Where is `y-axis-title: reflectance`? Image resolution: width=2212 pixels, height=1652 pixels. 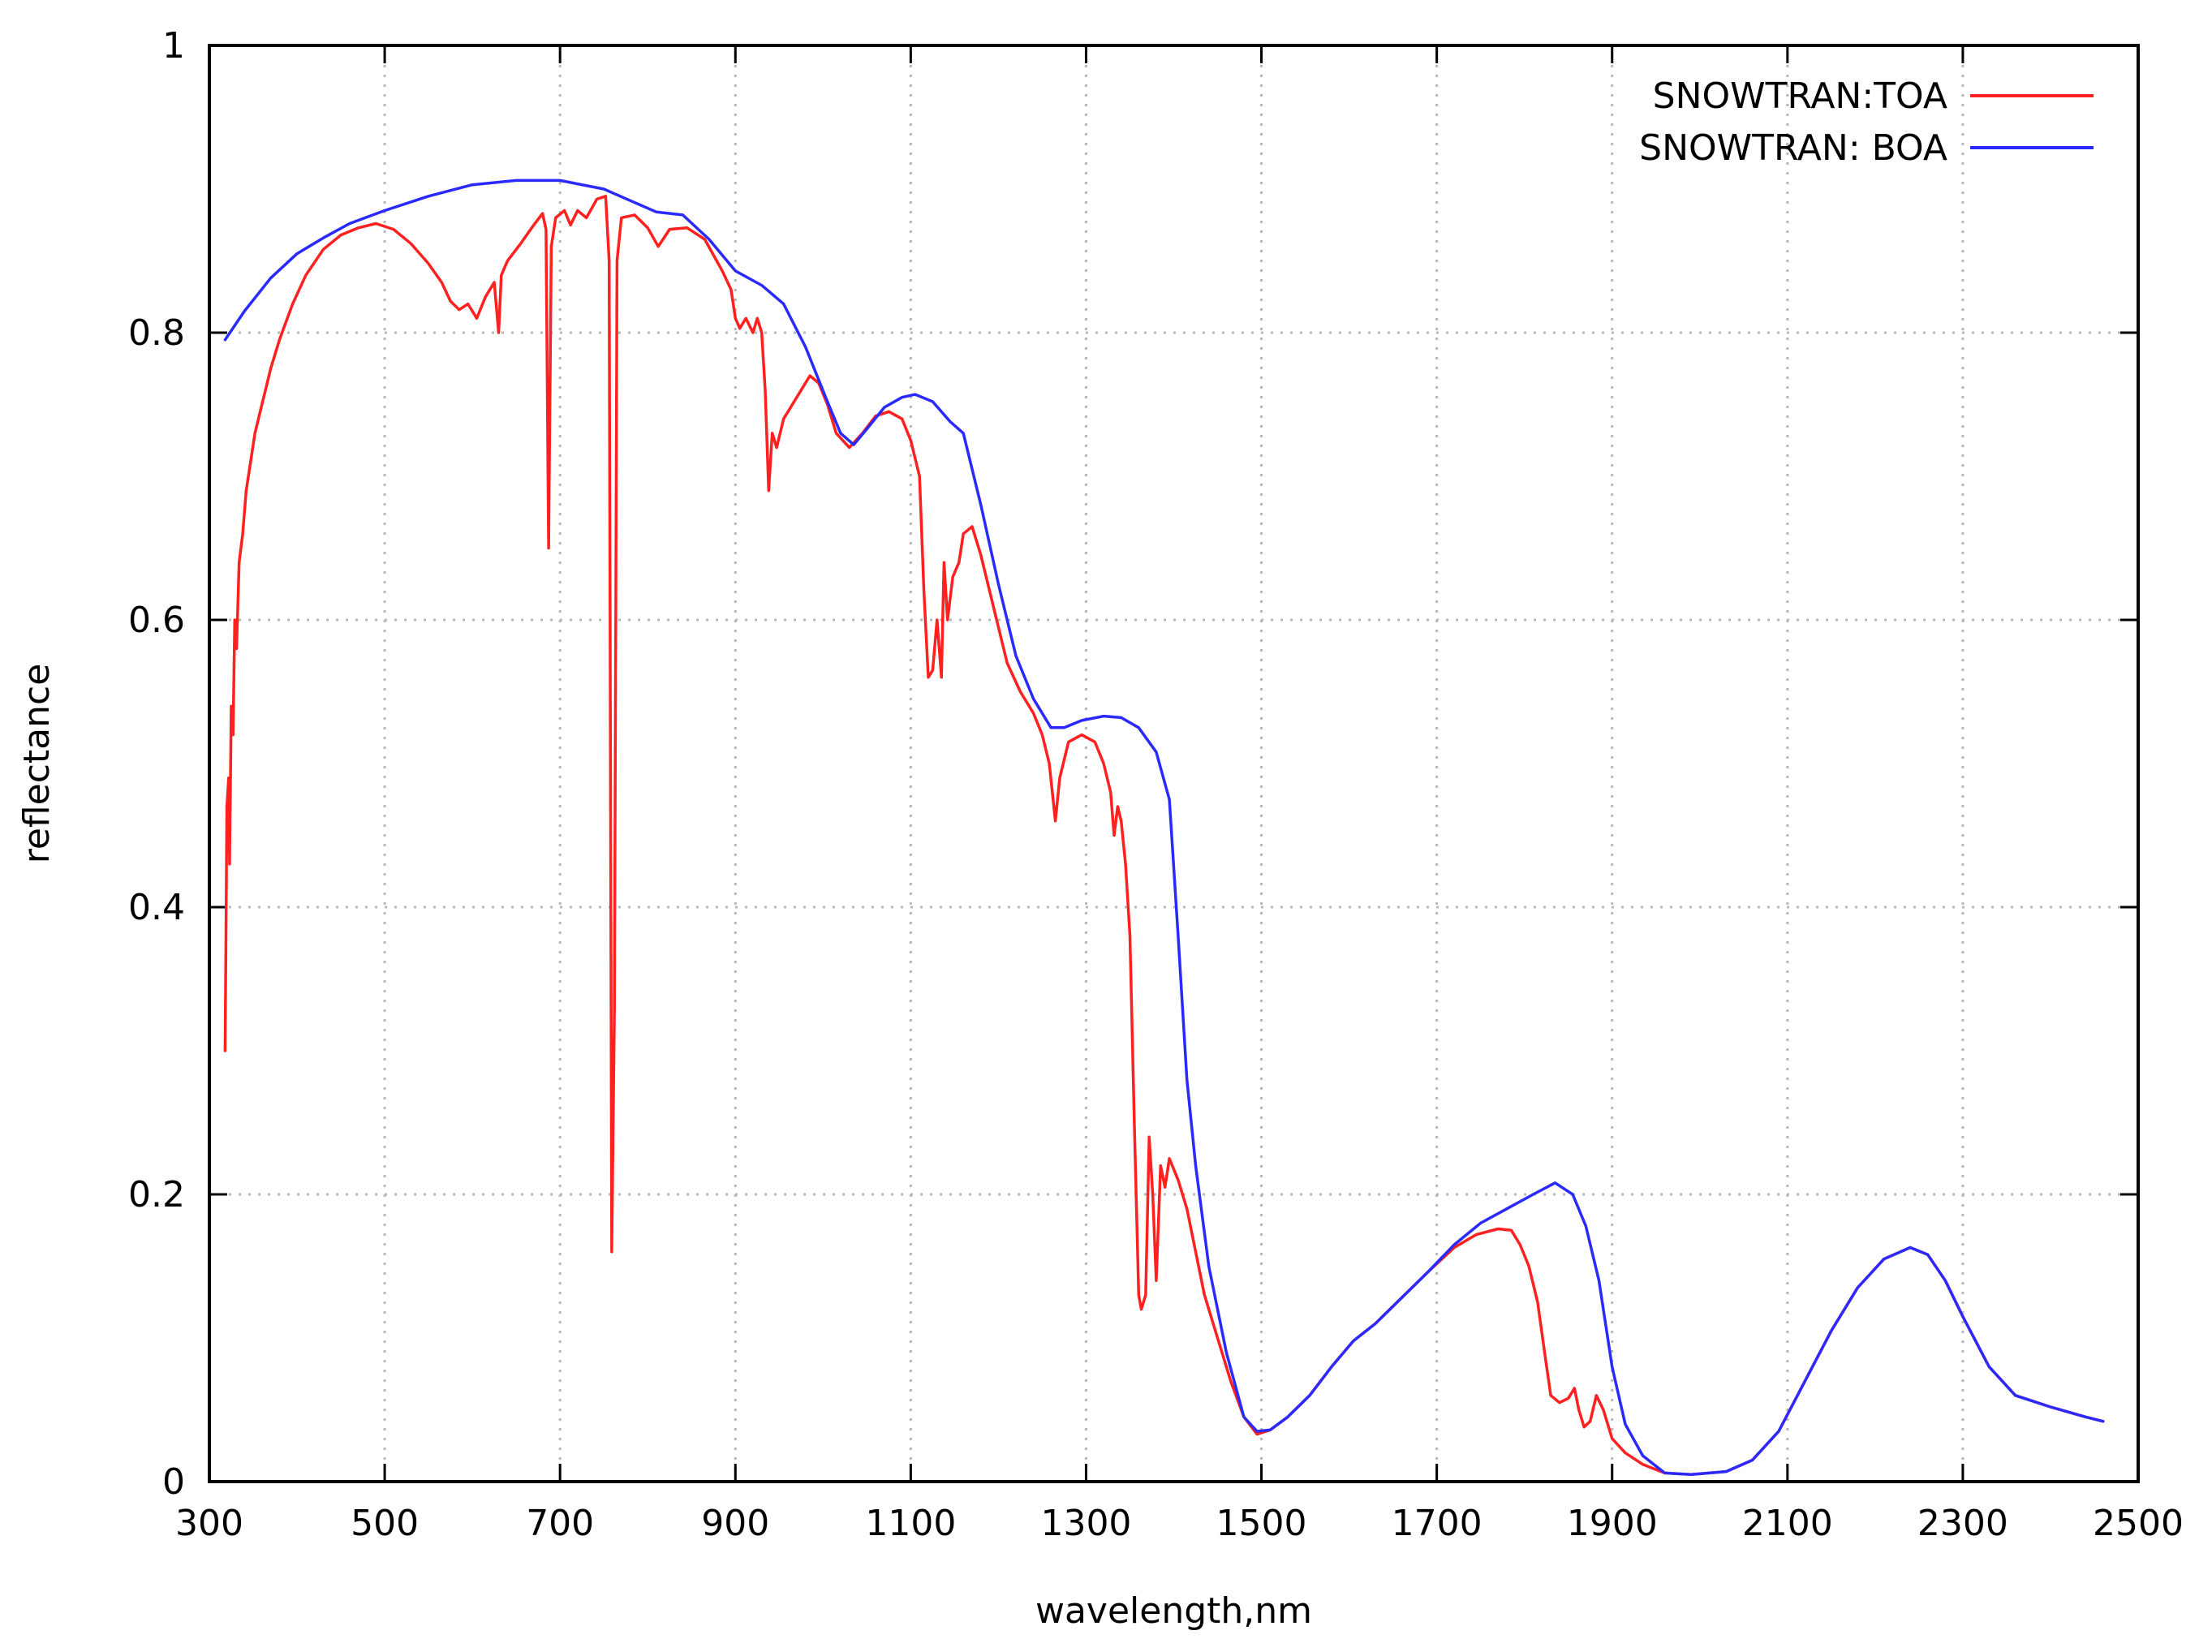 y-axis-title: reflectance is located at coordinates (37, 764).